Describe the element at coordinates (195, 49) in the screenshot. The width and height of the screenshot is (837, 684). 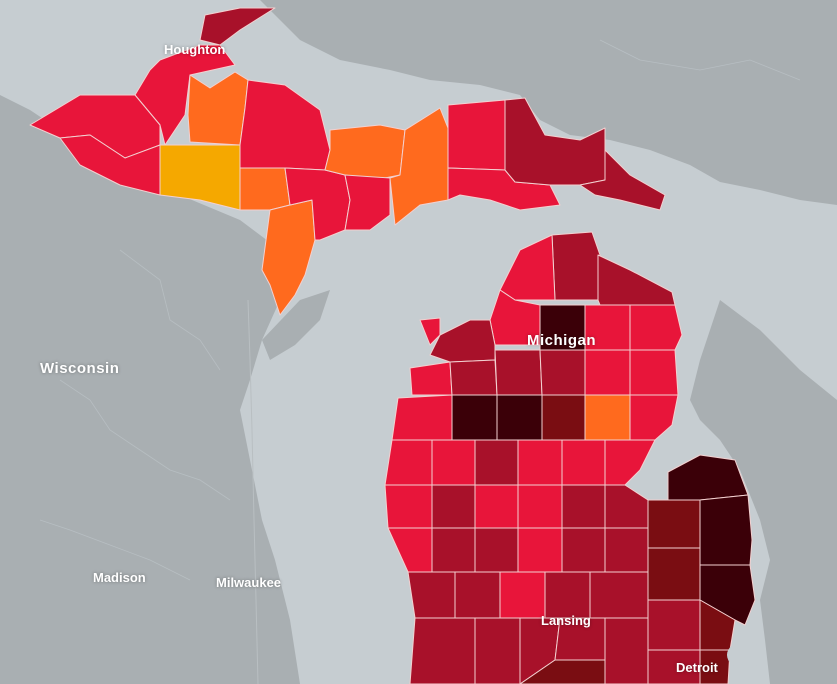
I see `city-label-houghton: Houghton` at that location.